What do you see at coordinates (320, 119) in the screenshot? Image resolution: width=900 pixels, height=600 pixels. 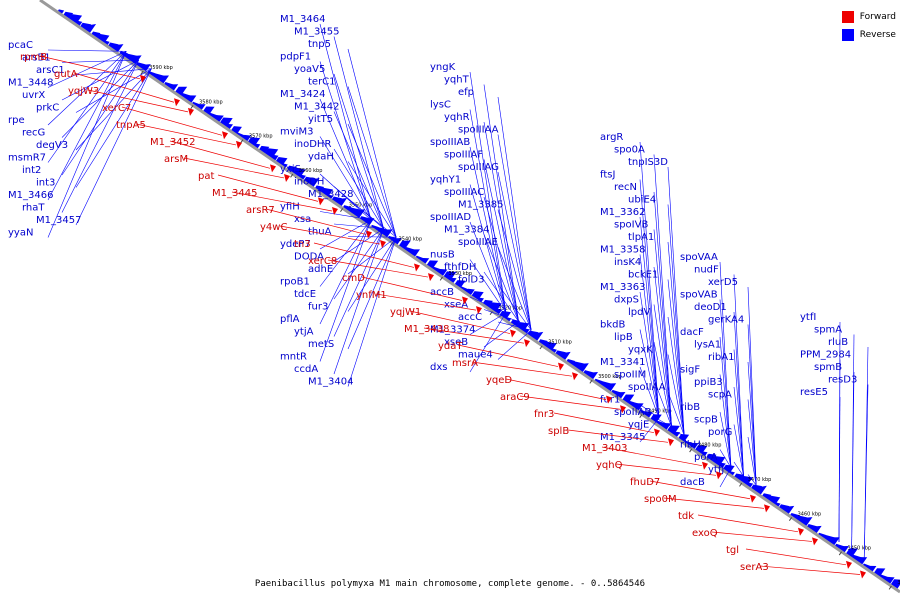 I see `reverse-gene-label: yitT5` at bounding box center [320, 119].